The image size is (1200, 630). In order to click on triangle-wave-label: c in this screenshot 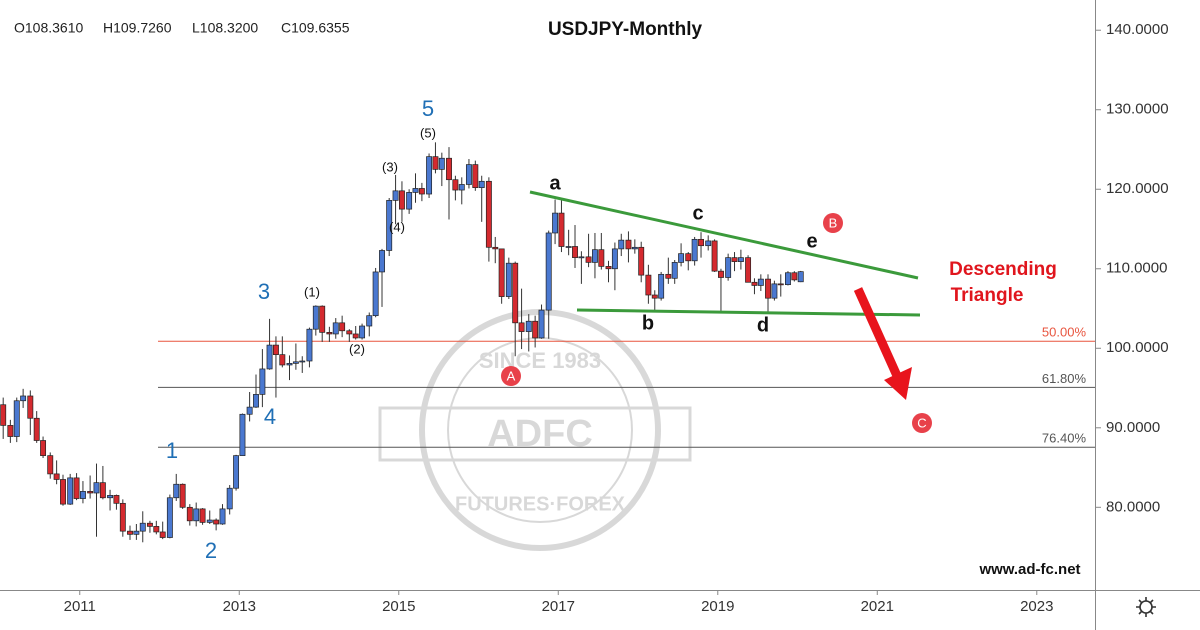, I will do `click(697, 213)`.